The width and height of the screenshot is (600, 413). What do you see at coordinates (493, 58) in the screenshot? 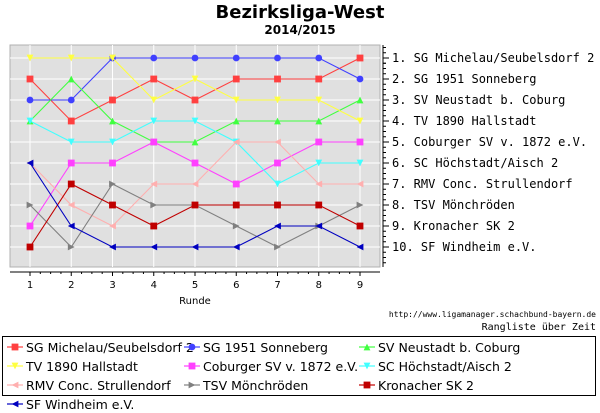
I see `y-tick-label: 1. SG Michelau/Seubelsdorf 2` at bounding box center [493, 58].